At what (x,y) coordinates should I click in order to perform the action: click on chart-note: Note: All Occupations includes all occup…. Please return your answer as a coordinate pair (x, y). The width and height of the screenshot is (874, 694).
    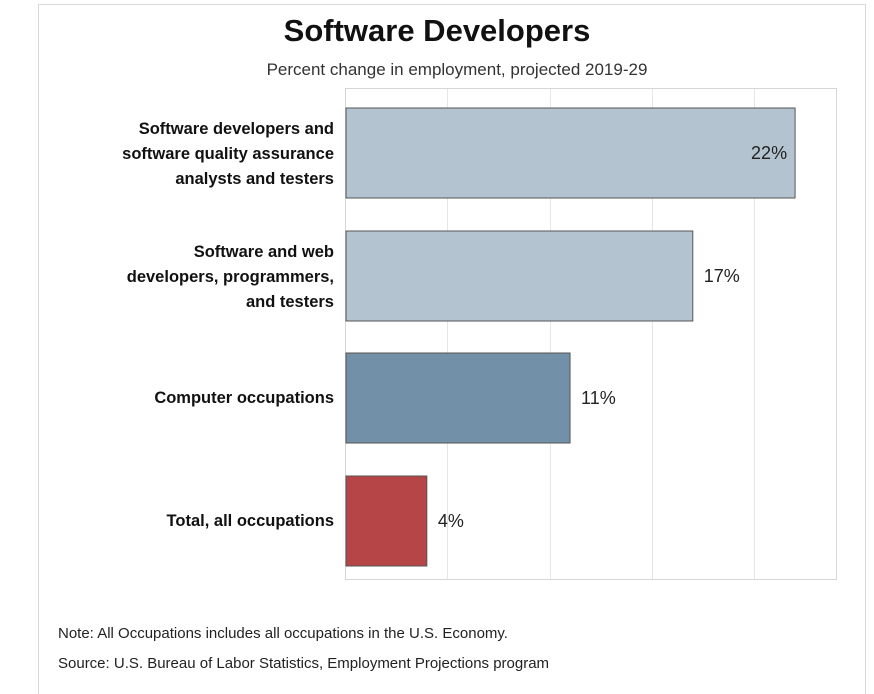
    Looking at the image, I should click on (283, 633).